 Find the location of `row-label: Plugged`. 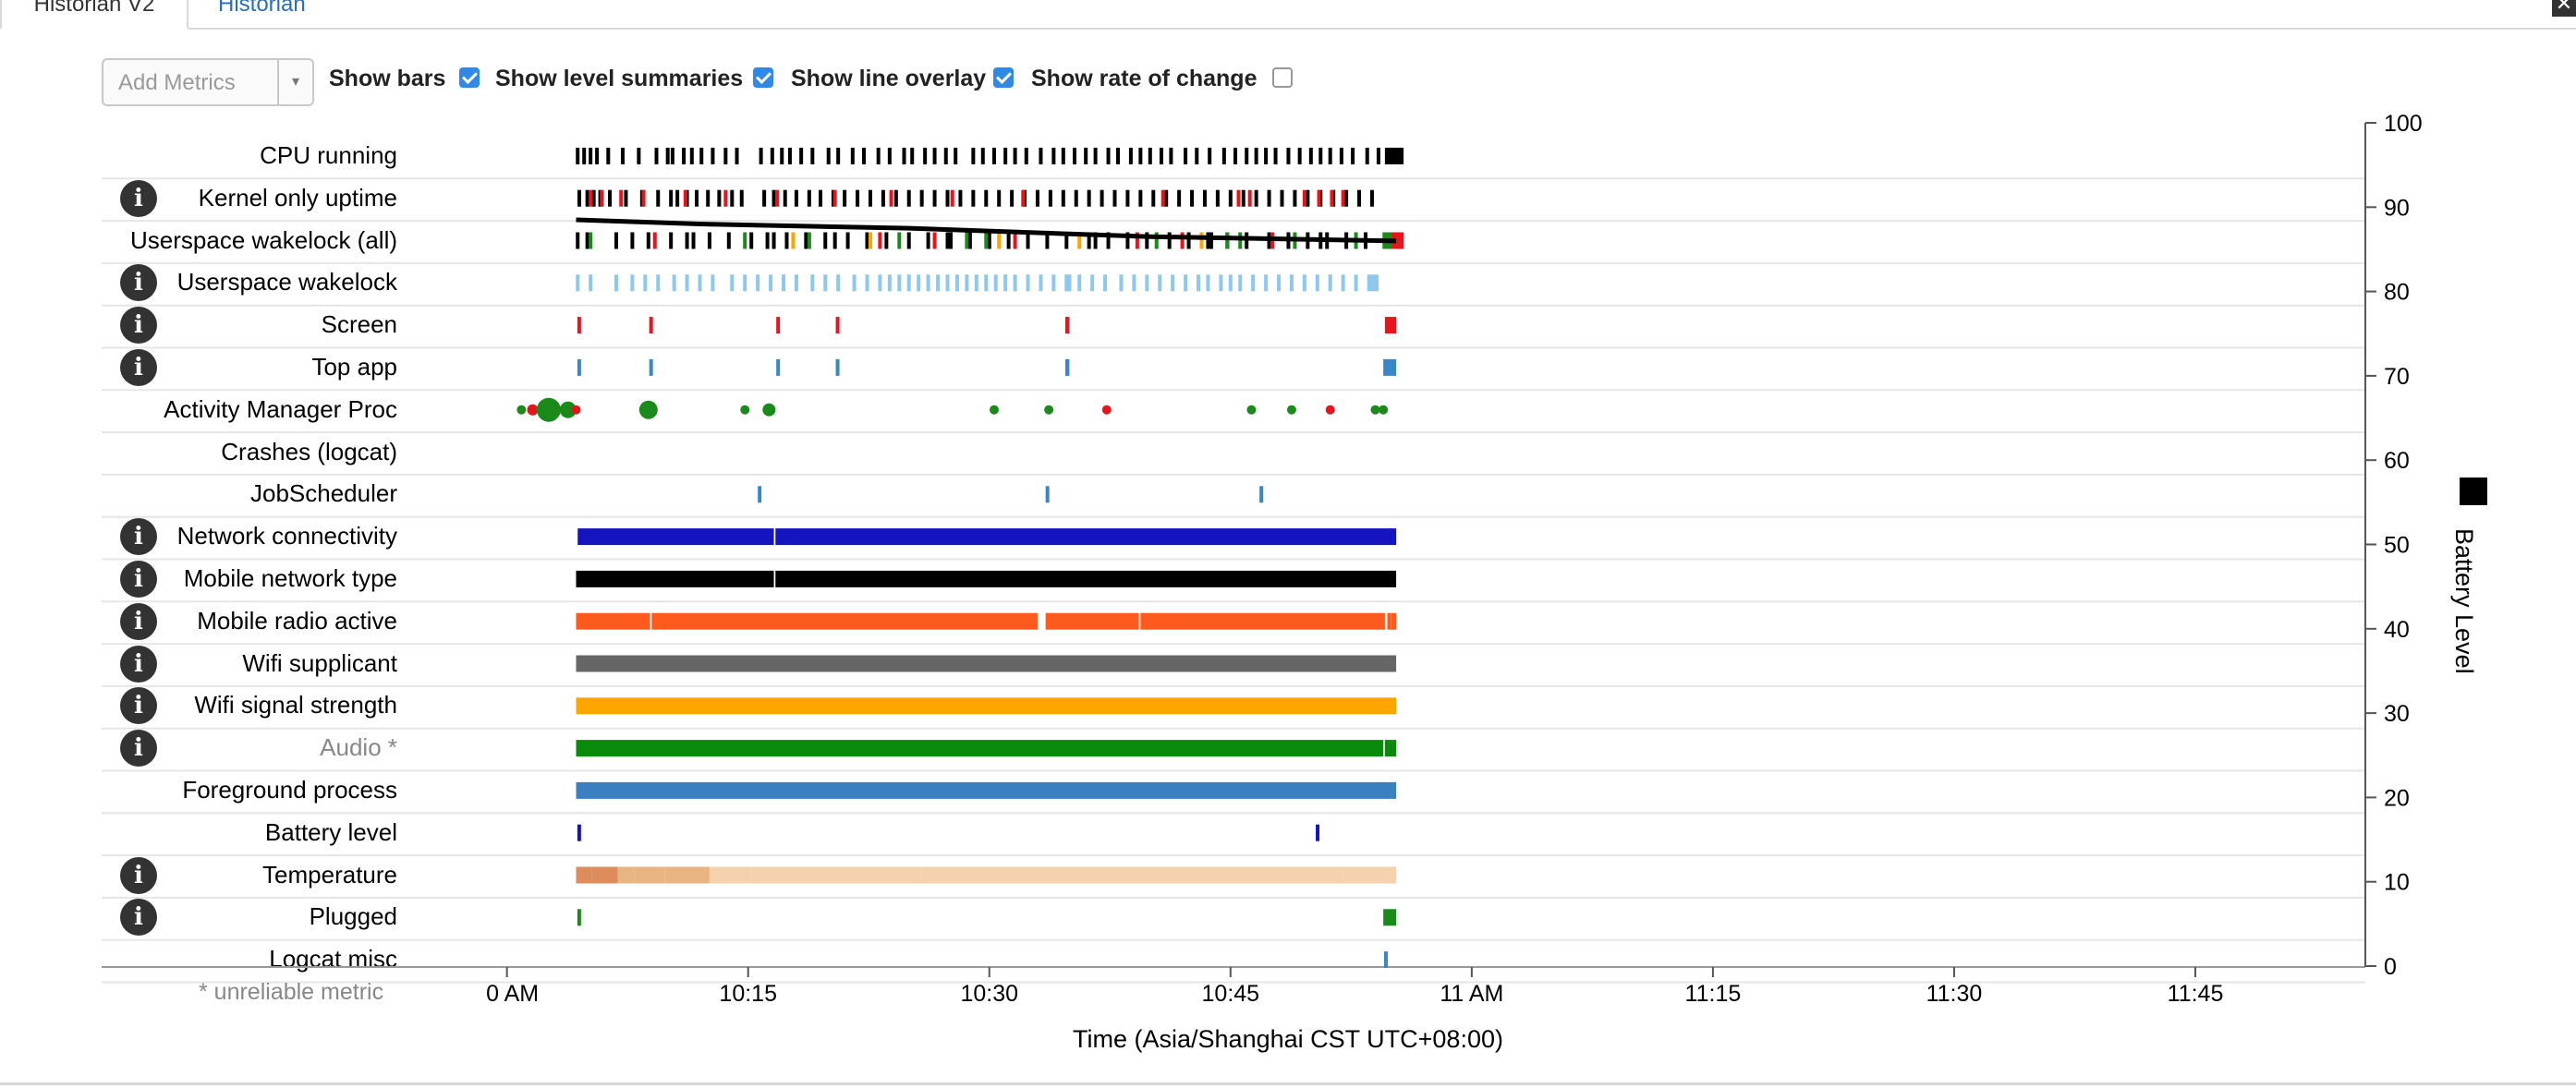

row-label: Plugged is located at coordinates (353, 916).